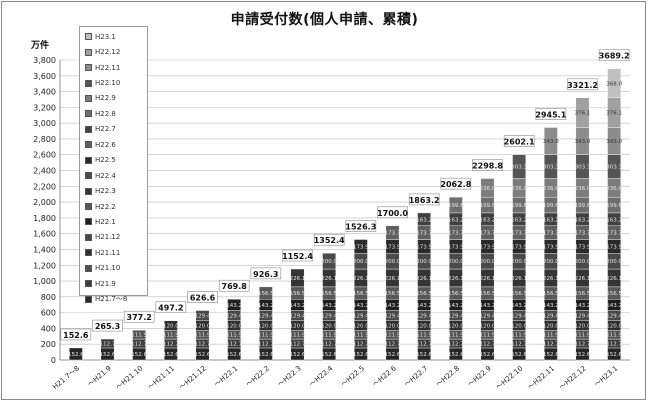 The height and width of the screenshot is (403, 649). I want to click on legend-label: H22.4, so click(105, 175).